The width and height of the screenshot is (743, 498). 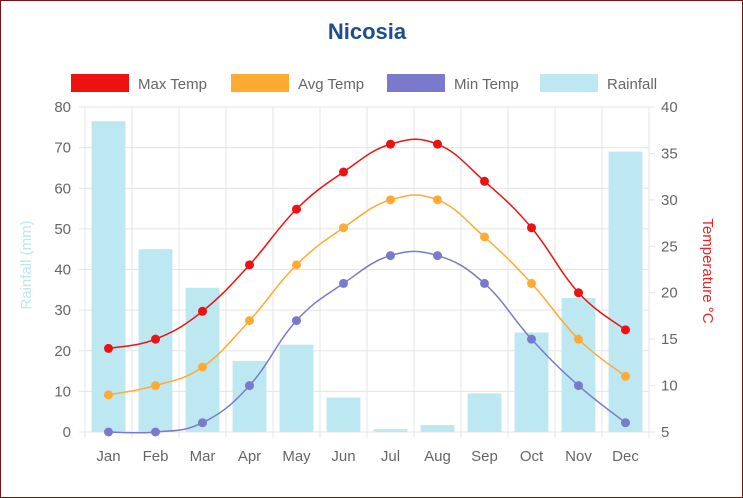 I want to click on y-left-tick-label: 40, so click(x=62, y=270).